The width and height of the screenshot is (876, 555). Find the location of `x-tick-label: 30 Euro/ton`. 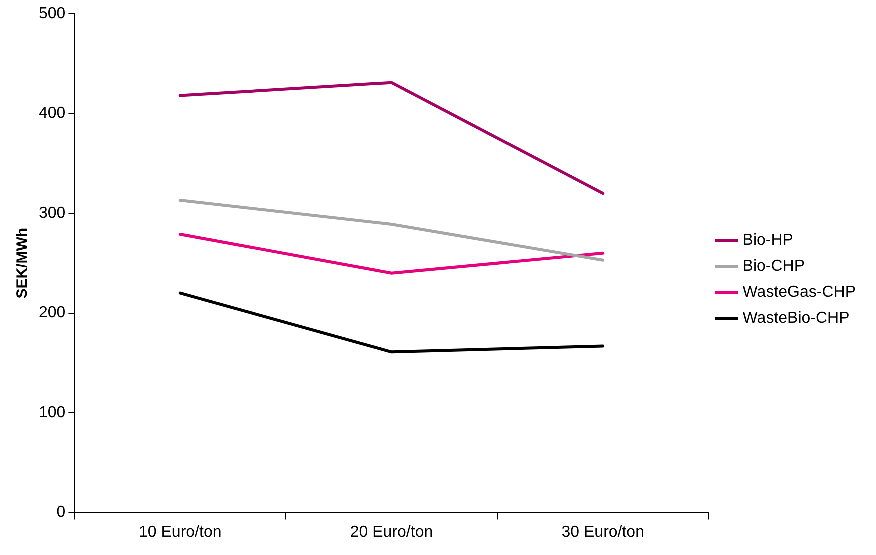

x-tick-label: 30 Euro/ton is located at coordinates (603, 532).